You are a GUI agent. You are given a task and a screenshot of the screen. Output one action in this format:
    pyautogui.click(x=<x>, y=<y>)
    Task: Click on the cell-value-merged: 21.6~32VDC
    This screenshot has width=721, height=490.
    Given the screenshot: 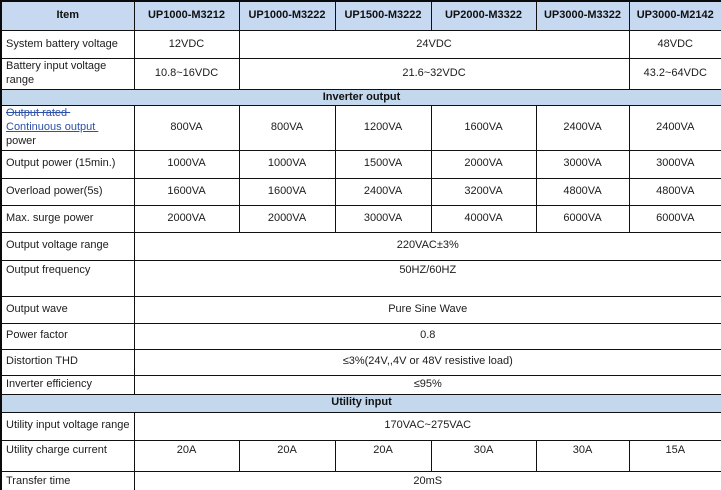 What is the action you would take?
    pyautogui.click(x=434, y=74)
    